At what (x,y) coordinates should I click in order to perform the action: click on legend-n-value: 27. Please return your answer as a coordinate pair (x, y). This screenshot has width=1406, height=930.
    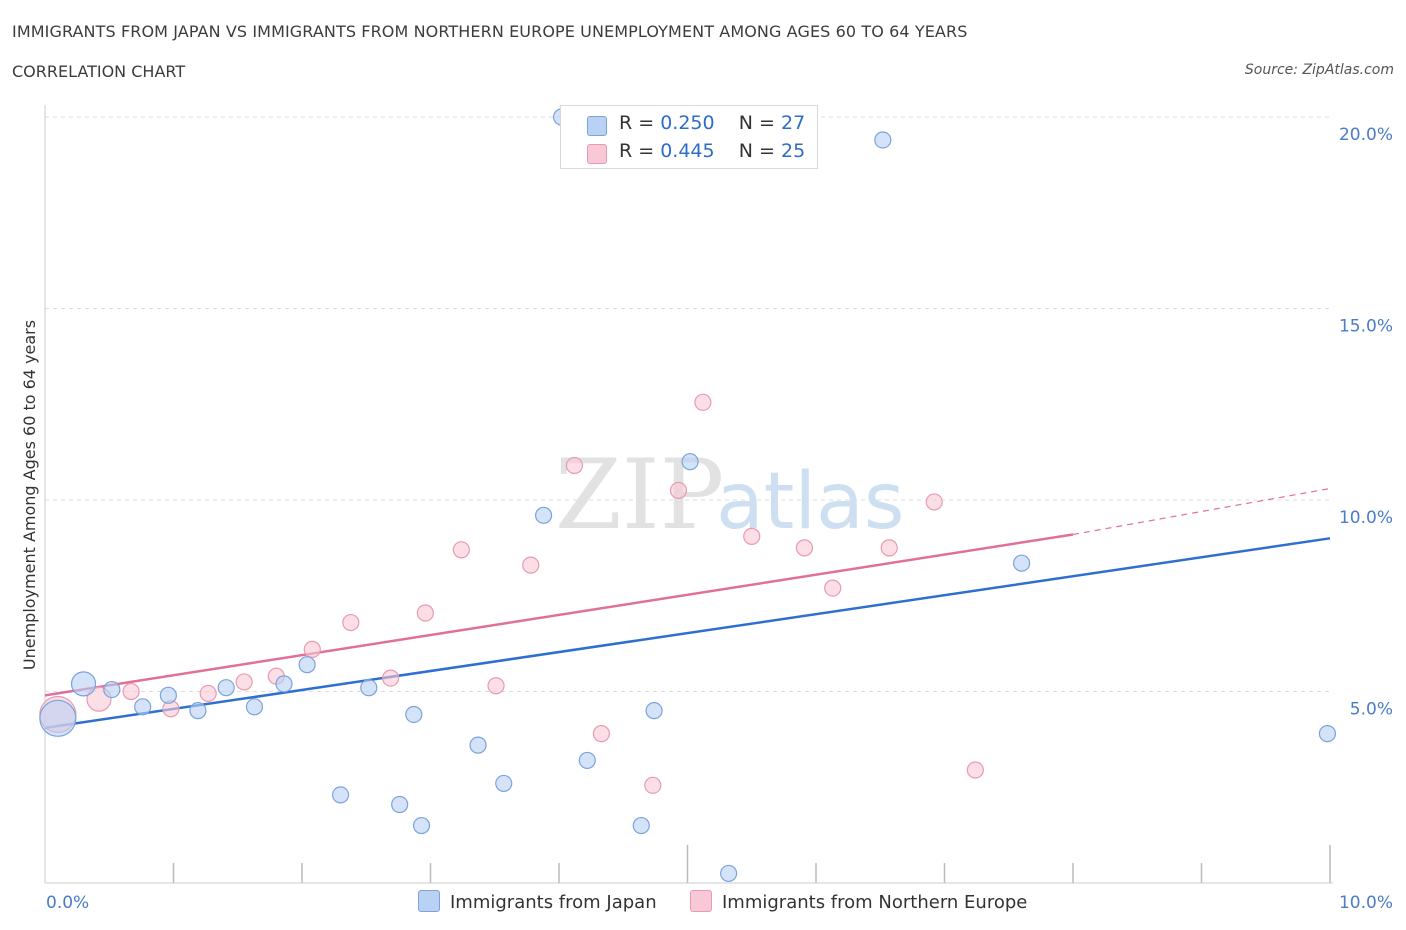
    Looking at the image, I should click on (793, 123).